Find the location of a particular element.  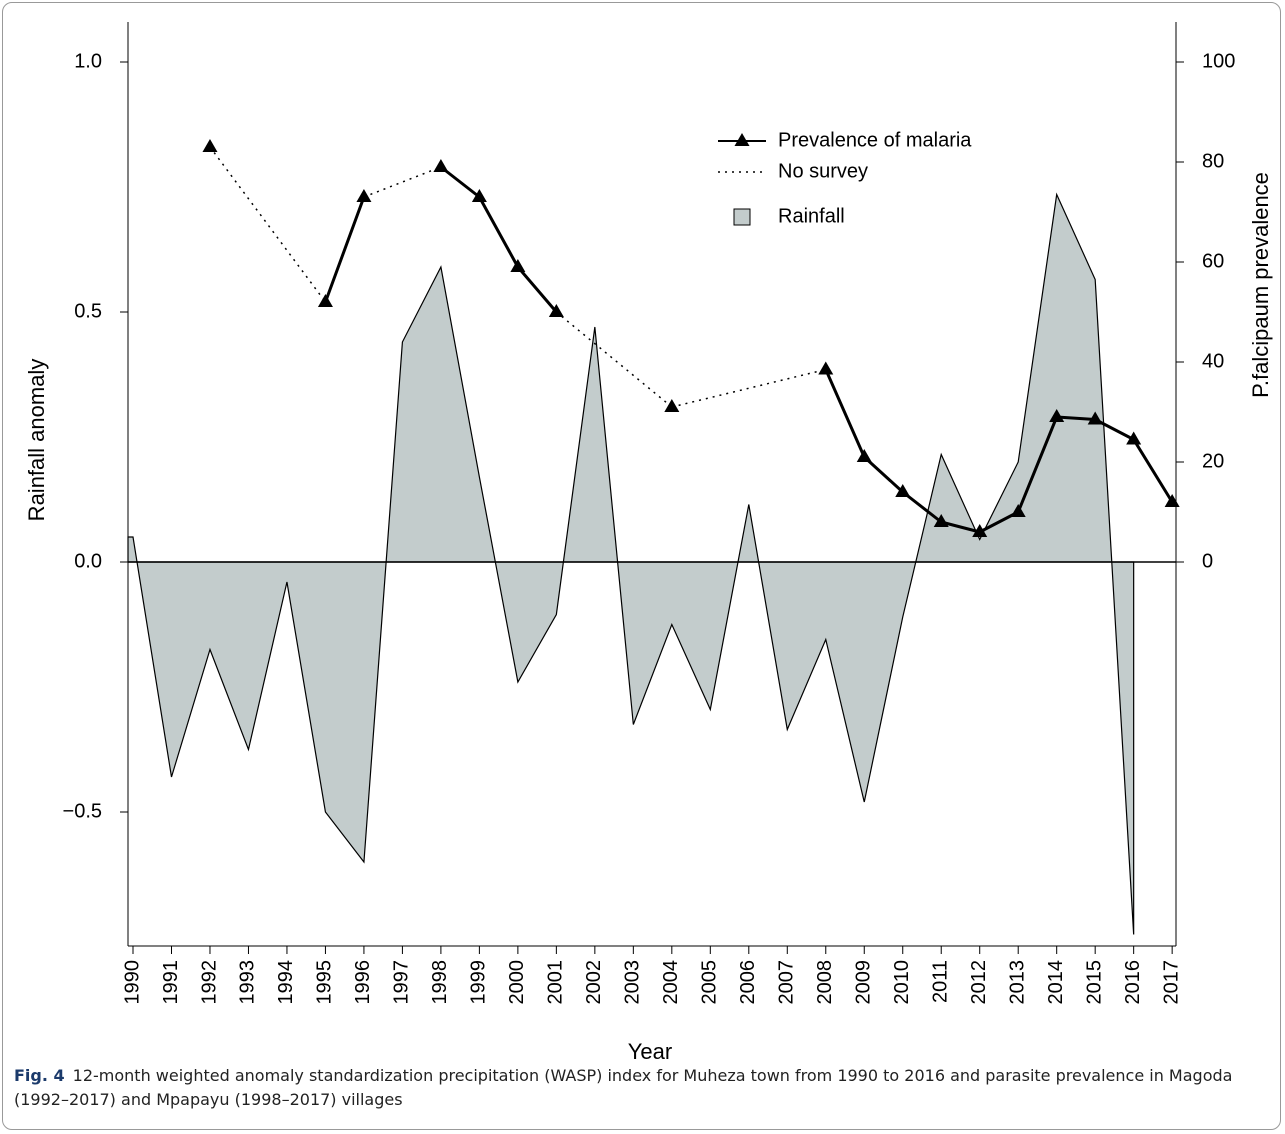

y2-tick-label: 80 is located at coordinates (1213, 161).